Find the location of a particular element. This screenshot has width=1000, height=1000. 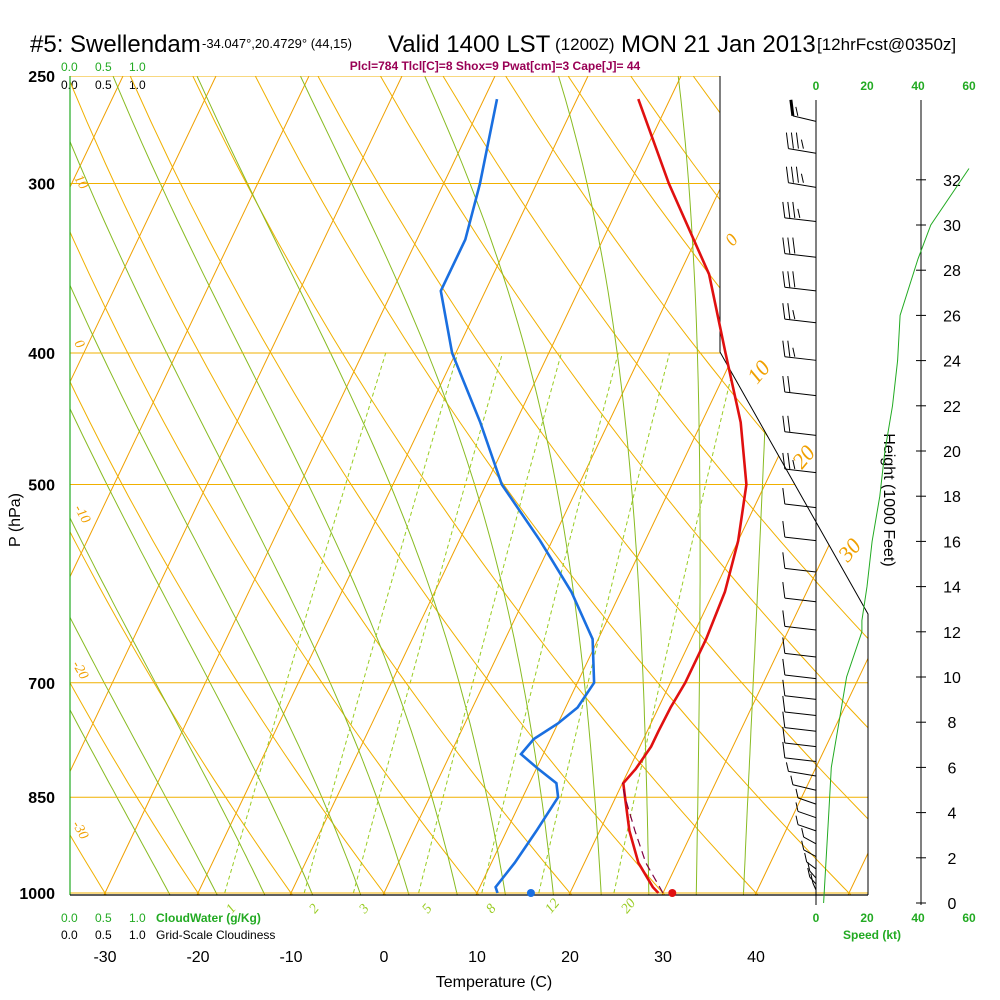

height-tick-label: 20 is located at coordinates (952, 452).